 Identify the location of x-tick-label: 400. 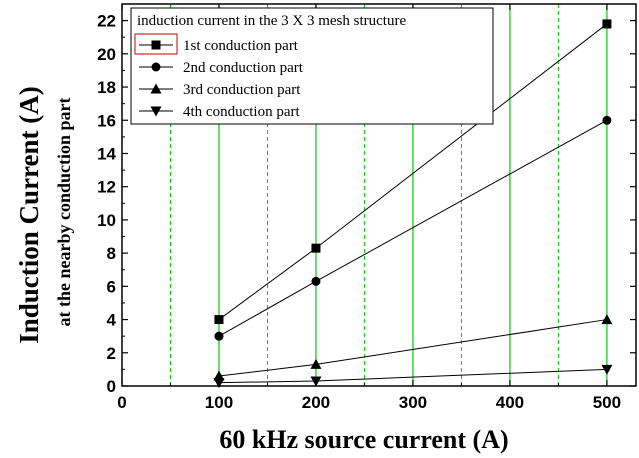
(510, 402).